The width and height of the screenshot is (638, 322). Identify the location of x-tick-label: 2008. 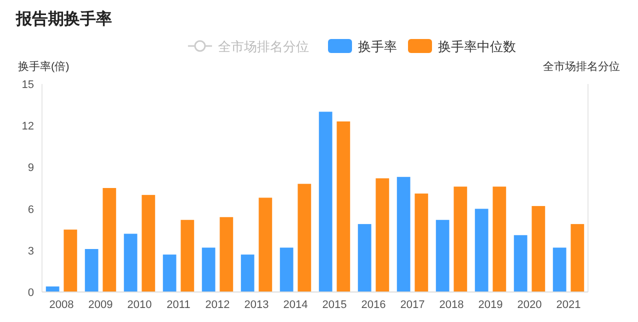
(61, 305).